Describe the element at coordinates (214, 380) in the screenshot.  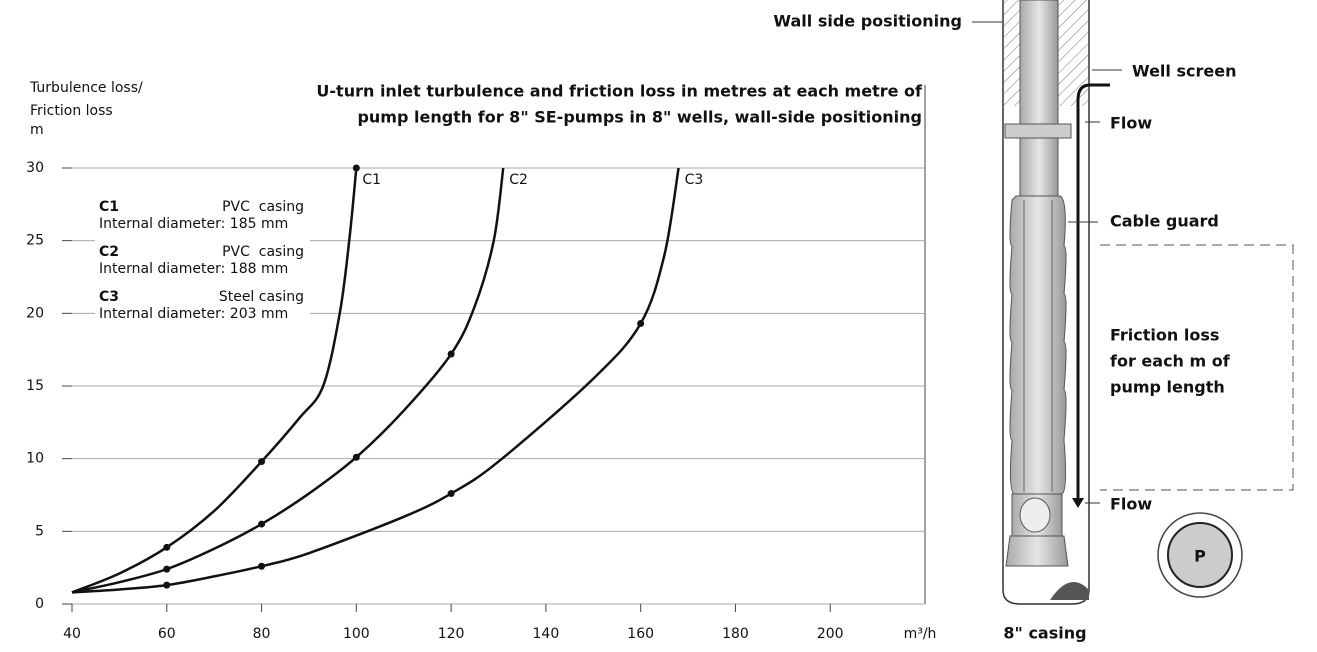
I see `curve` at that location.